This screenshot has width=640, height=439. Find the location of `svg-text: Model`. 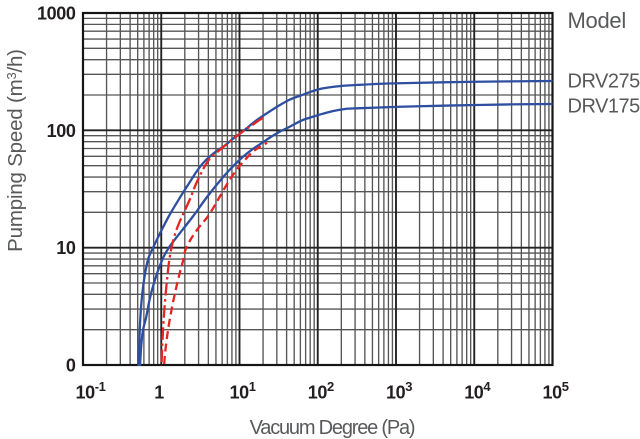

svg-text: Model is located at coordinates (597, 20).